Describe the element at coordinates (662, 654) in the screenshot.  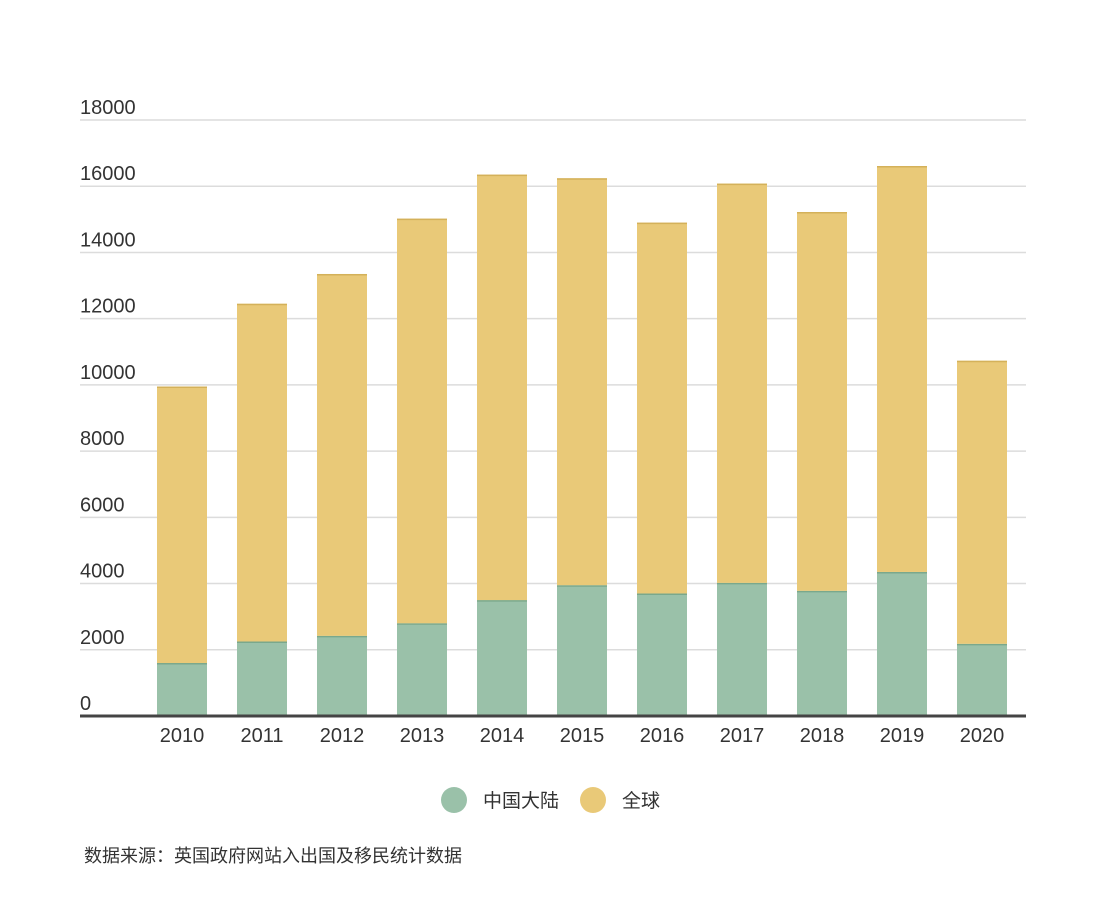
I see `bar-segment-china-mainland-2016` at that location.